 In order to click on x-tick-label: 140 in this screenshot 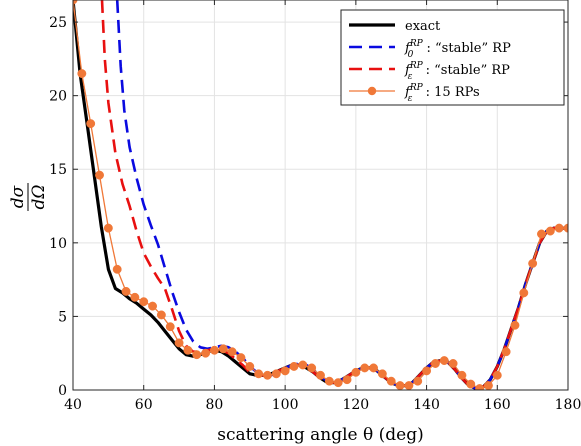, I will do `click(426, 405)`.